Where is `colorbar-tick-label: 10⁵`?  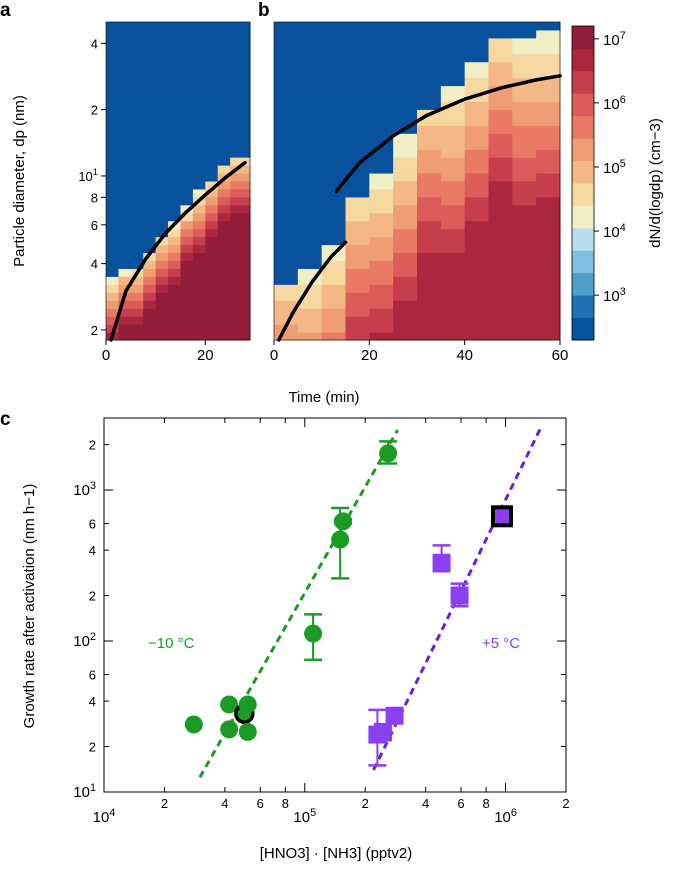 colorbar-tick-label: 10⁵ is located at coordinates (614, 167).